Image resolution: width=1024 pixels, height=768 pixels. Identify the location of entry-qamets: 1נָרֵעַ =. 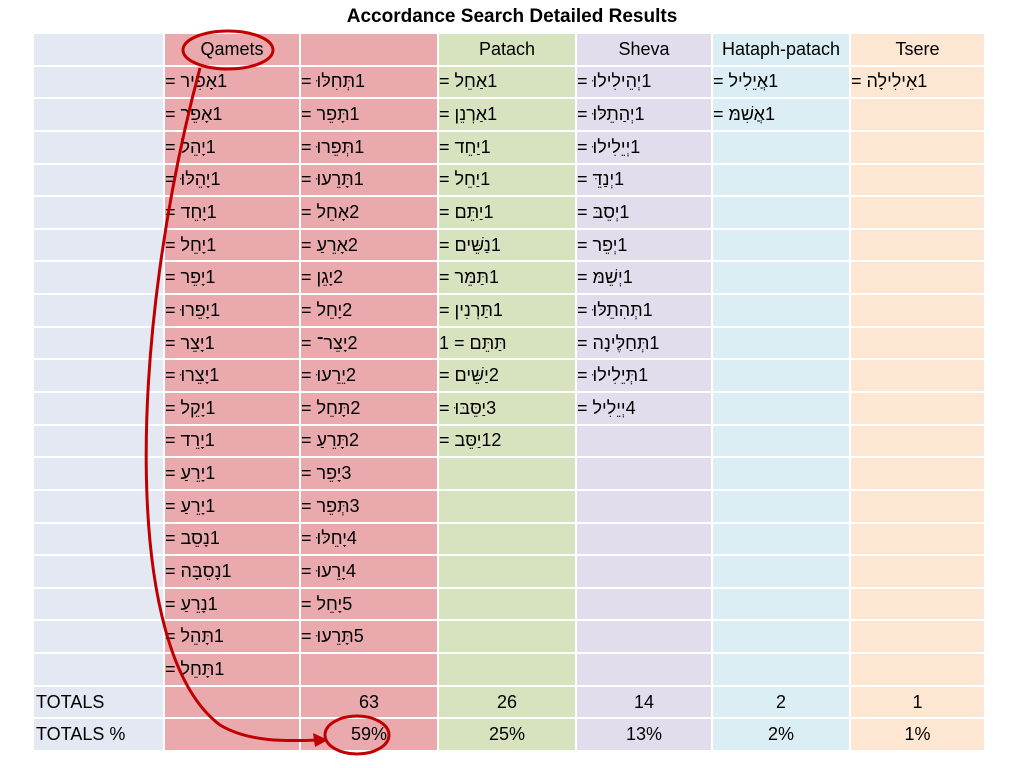
(232, 604).